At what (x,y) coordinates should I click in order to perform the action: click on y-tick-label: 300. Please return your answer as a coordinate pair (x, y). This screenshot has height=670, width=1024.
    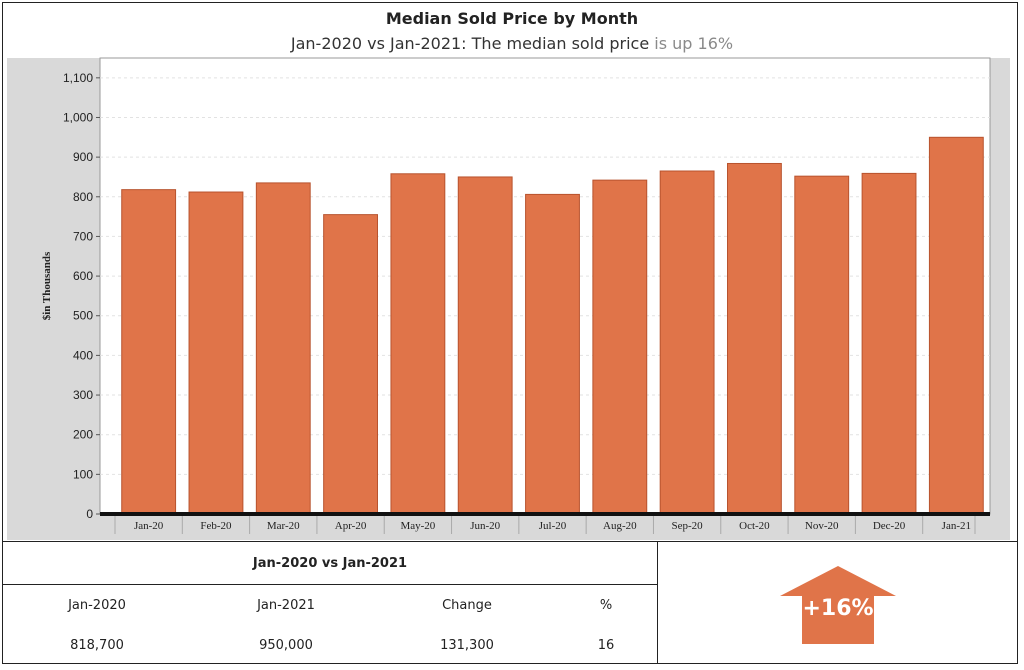
    Looking at the image, I should click on (83, 395).